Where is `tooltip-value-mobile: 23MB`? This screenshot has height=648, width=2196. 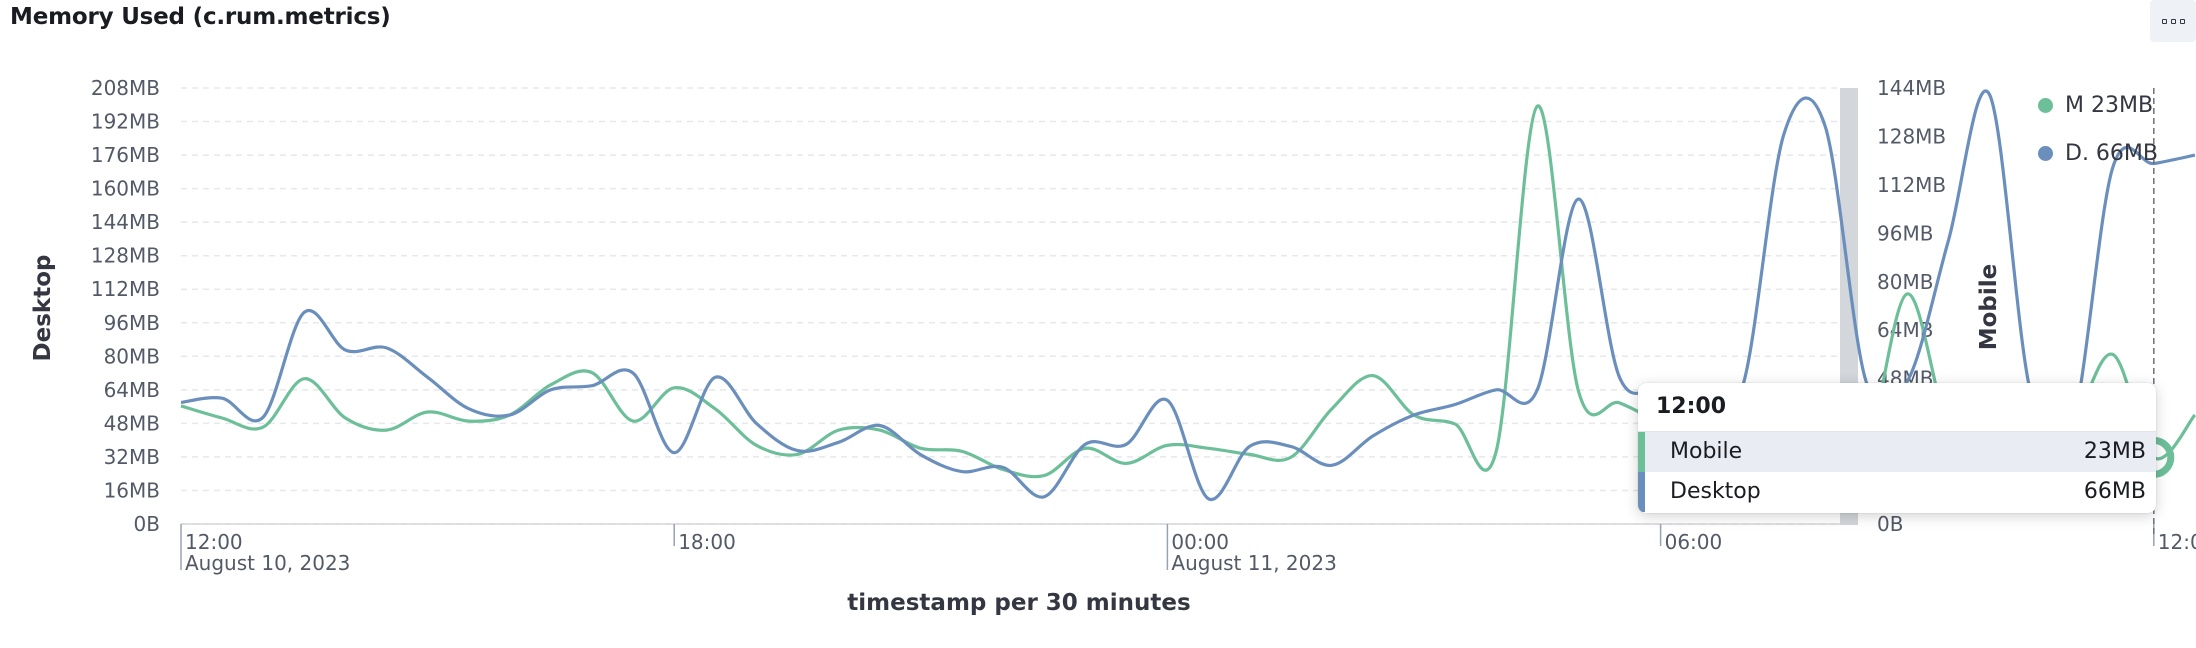
tooltip-value-mobile: 23MB is located at coordinates (2115, 452).